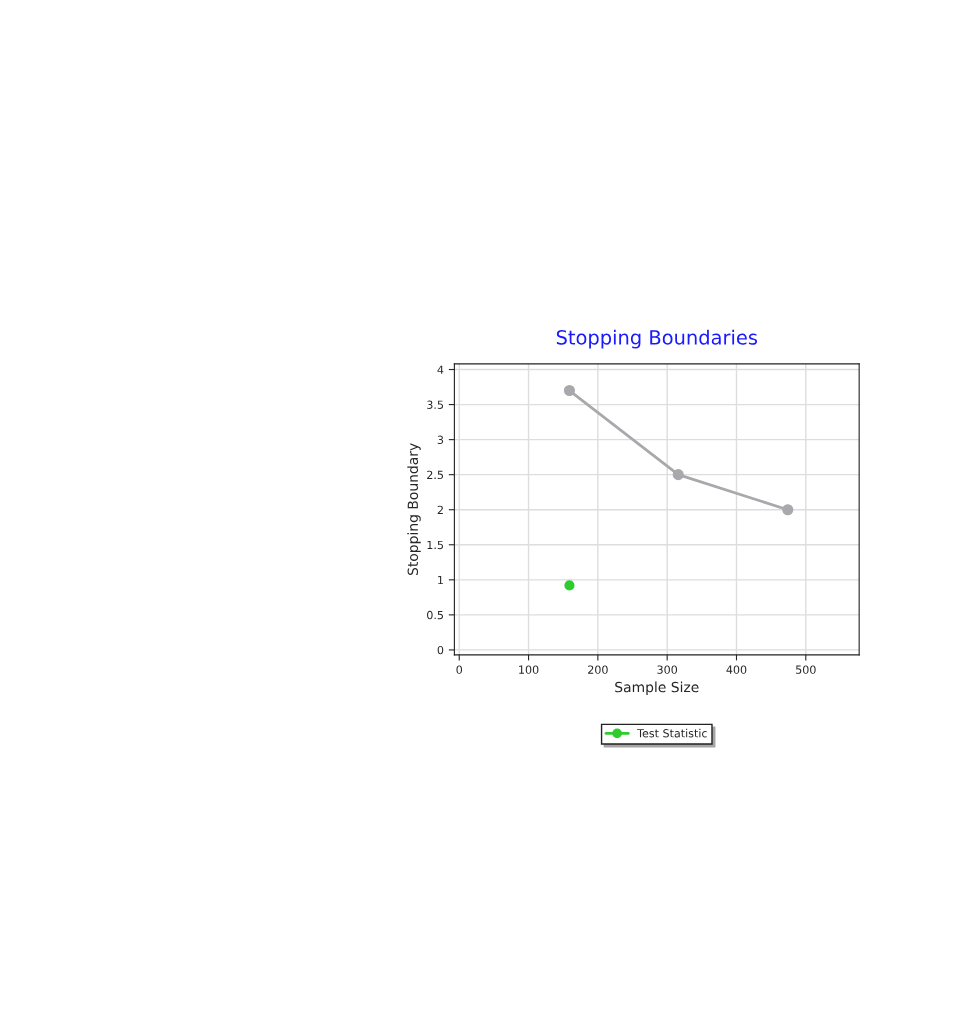 The width and height of the screenshot is (973, 1028). I want to click on y-axis-title: Stopping Boundary, so click(414, 509).